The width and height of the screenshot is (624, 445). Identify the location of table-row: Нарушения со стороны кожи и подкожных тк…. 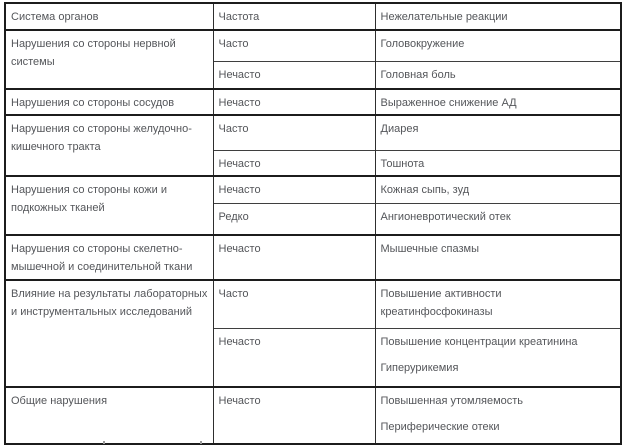
(312, 204).